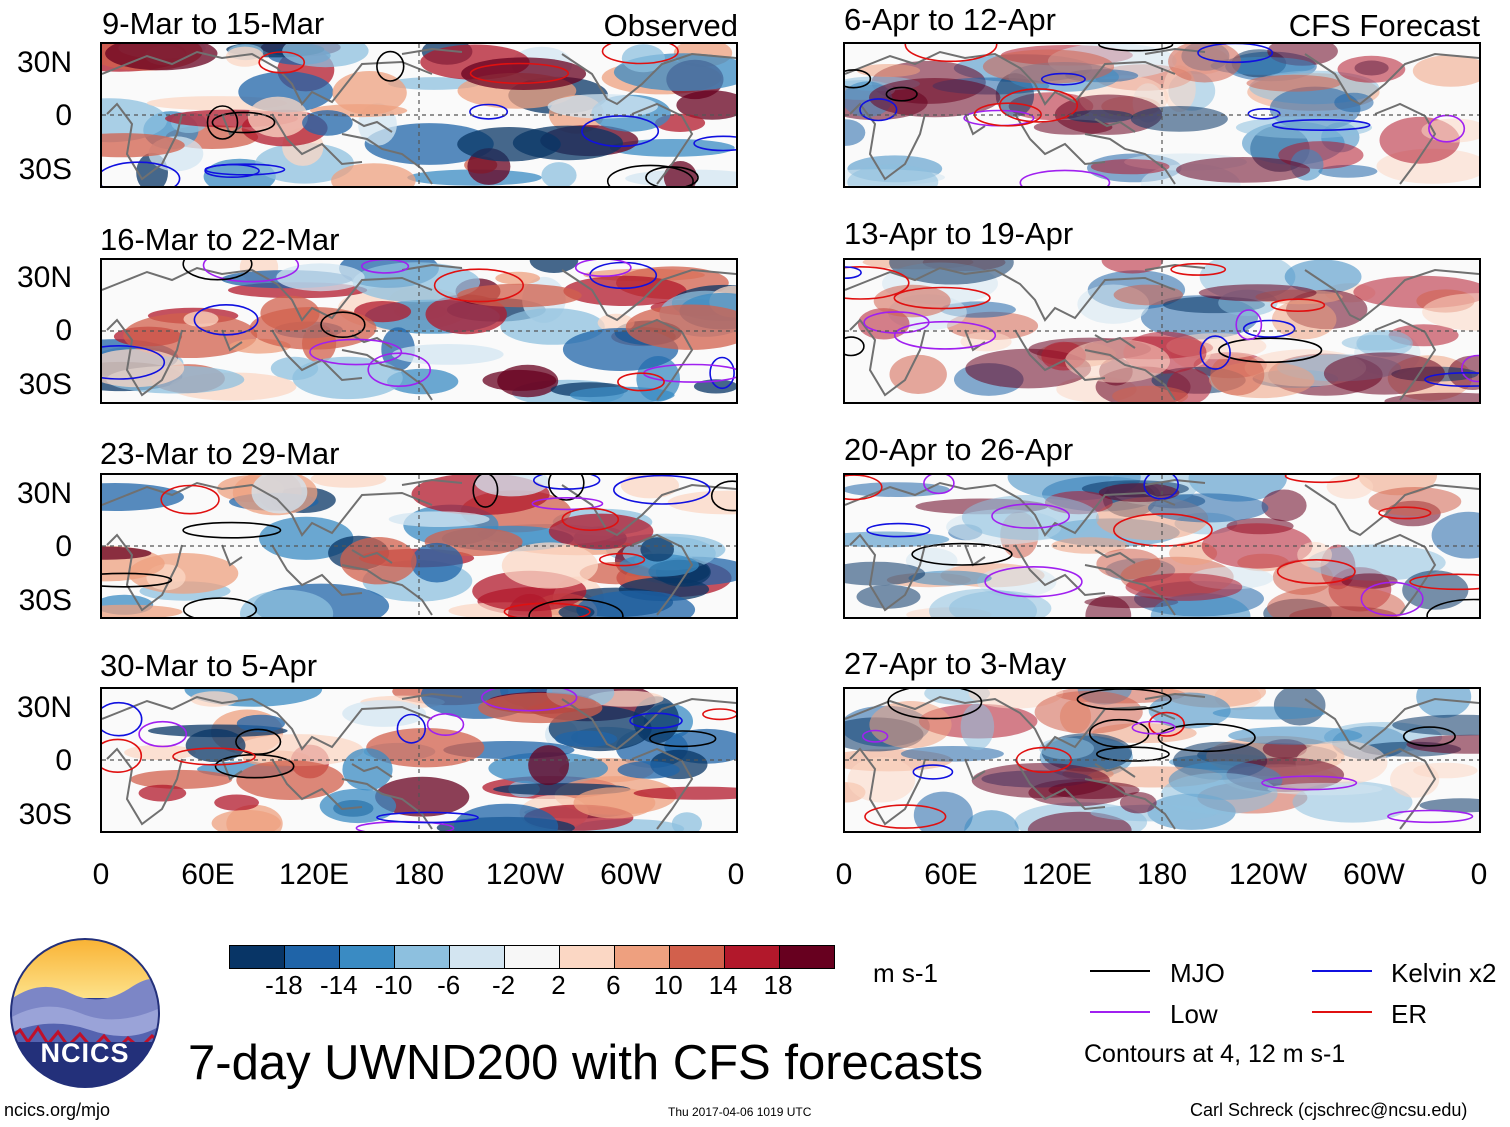  What do you see at coordinates (339, 985) in the screenshot?
I see `colorbar-tick: -14` at bounding box center [339, 985].